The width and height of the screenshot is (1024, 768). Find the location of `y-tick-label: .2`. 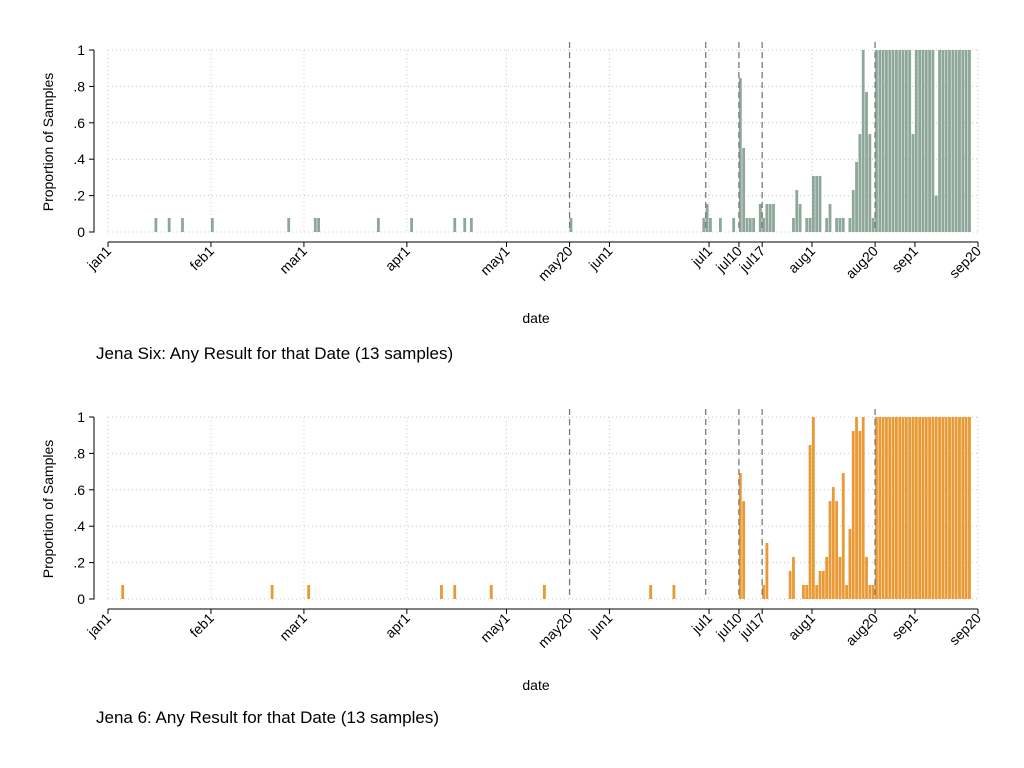

y-tick-label: .2 is located at coordinates (79, 196).